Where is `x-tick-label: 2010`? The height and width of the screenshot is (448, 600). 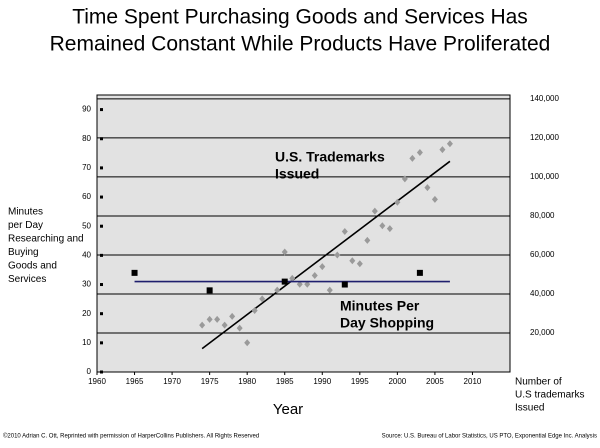 x-tick-label: 2010 is located at coordinates (473, 381).